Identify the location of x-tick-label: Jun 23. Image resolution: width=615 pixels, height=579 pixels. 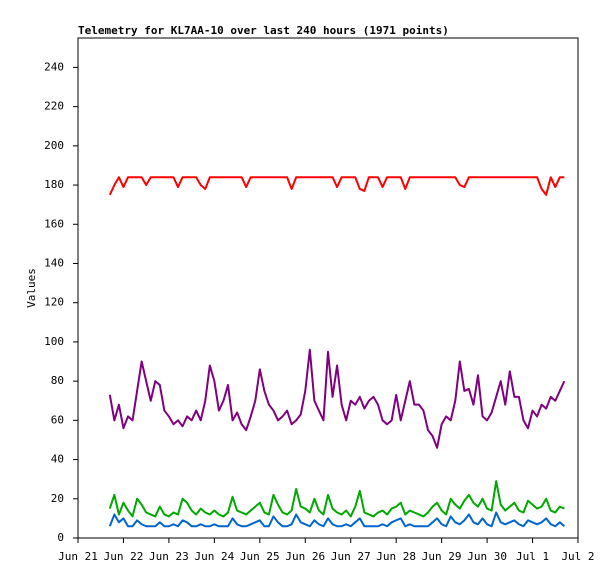
(169, 556).